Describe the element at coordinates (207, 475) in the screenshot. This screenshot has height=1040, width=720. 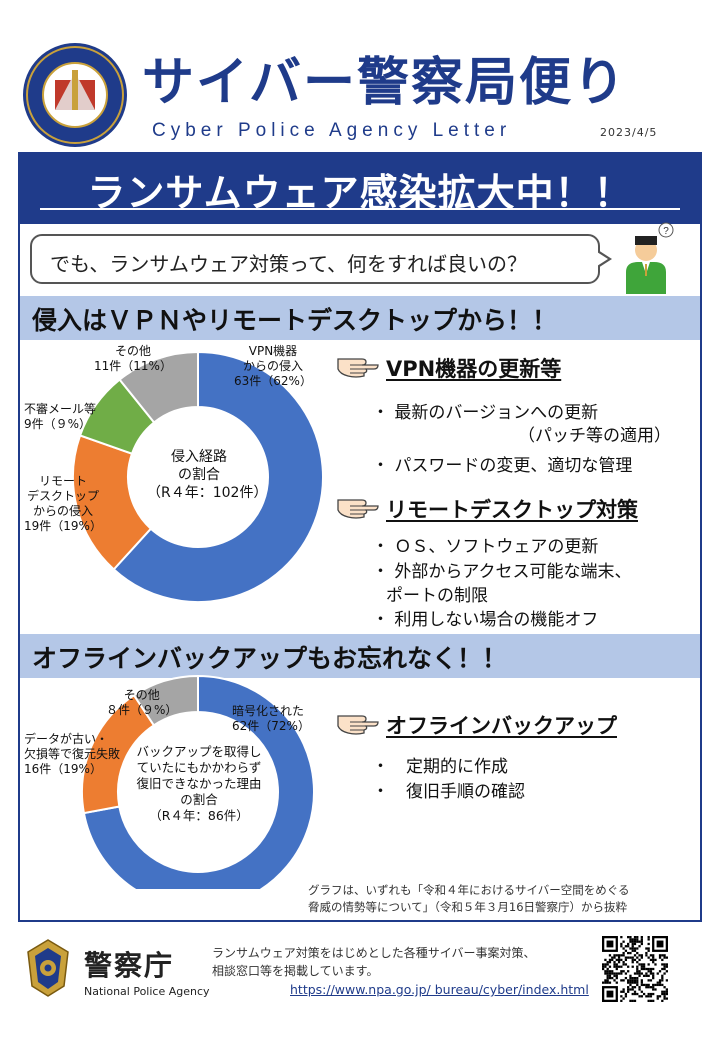
I see `chart-center-label: 侵入経路 の割合 （R４年：102件）` at that location.